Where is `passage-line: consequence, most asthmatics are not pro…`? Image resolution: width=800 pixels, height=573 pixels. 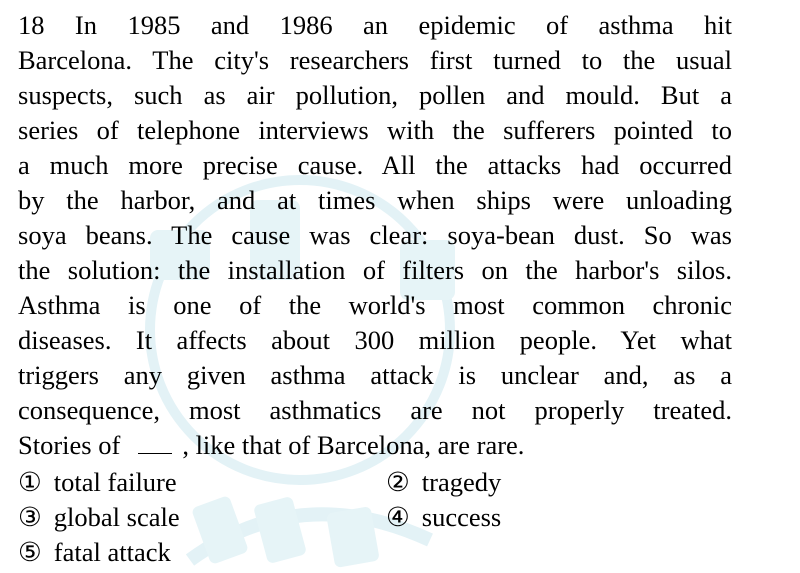 passage-line: consequence, most asthmatics are not pro… is located at coordinates (375, 410).